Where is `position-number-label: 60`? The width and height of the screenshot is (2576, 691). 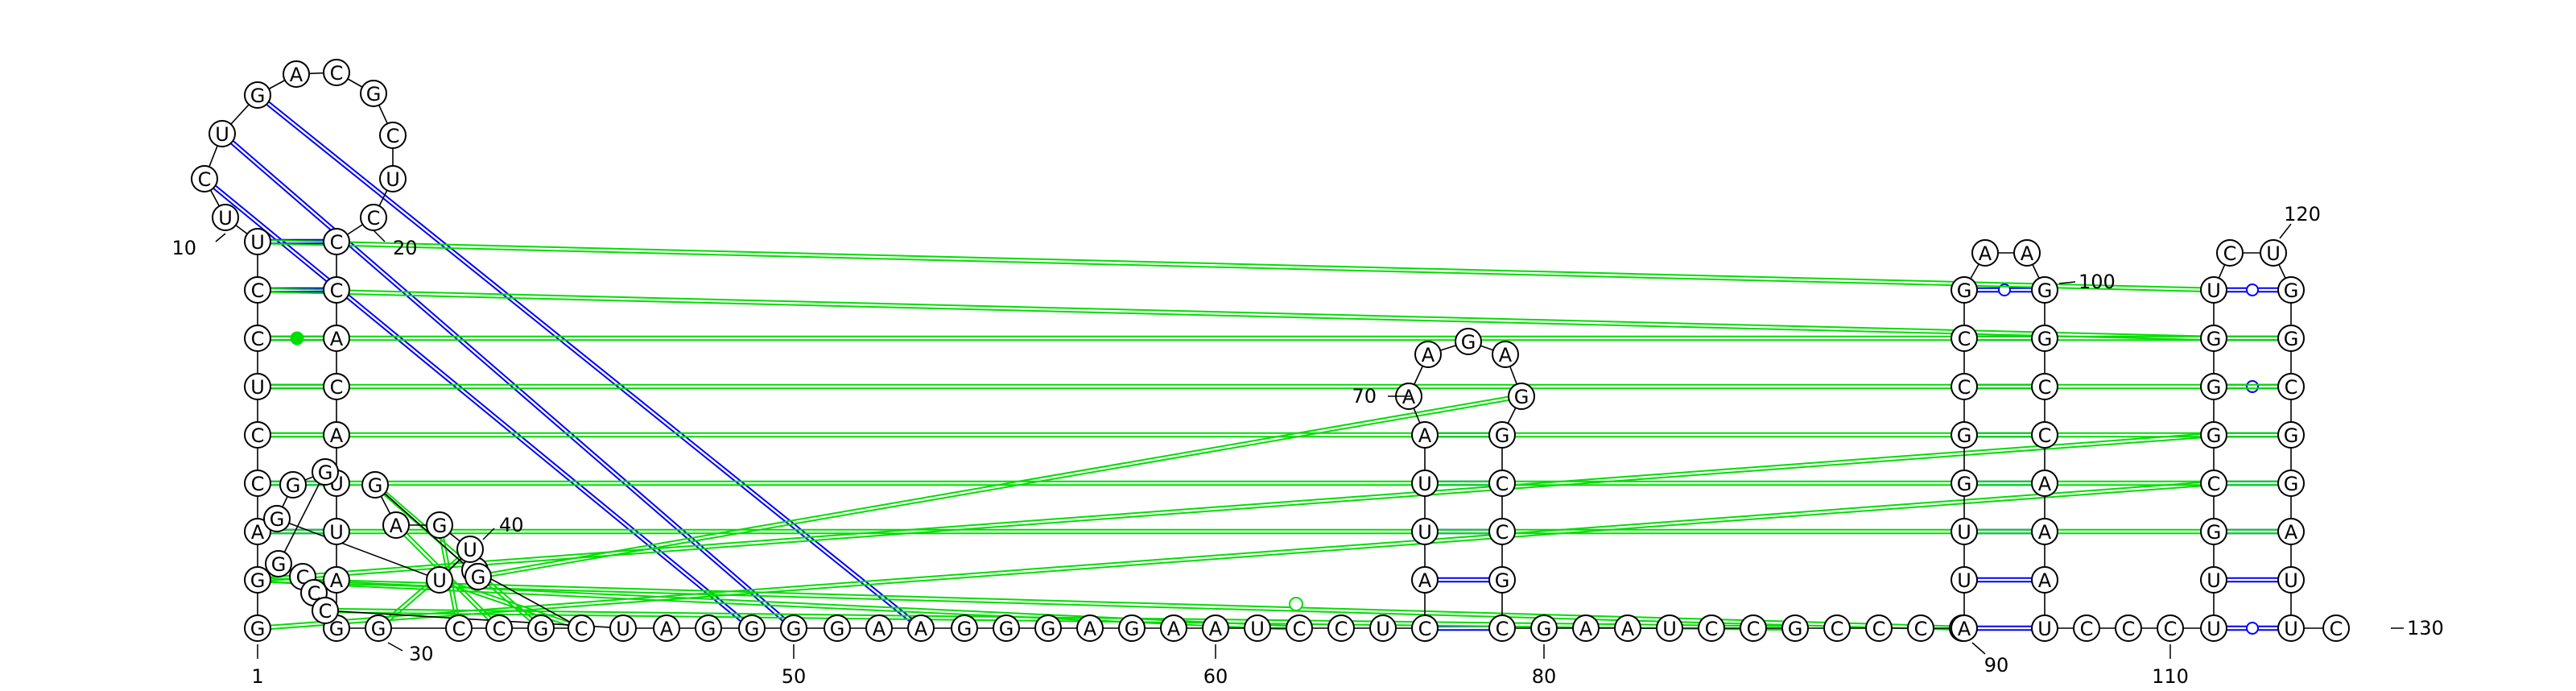
position-number-label: 60 is located at coordinates (1215, 676).